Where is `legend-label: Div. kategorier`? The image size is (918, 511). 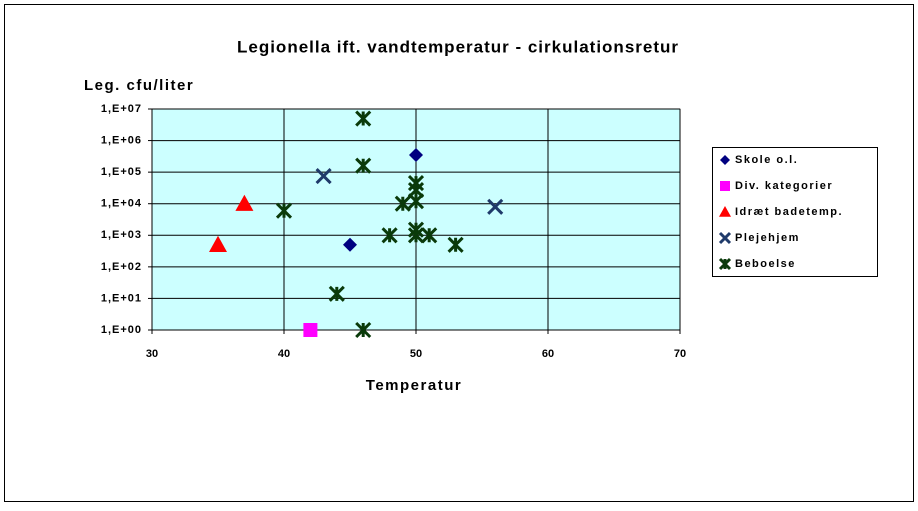
legend-label: Div. kategorier is located at coordinates (784, 186).